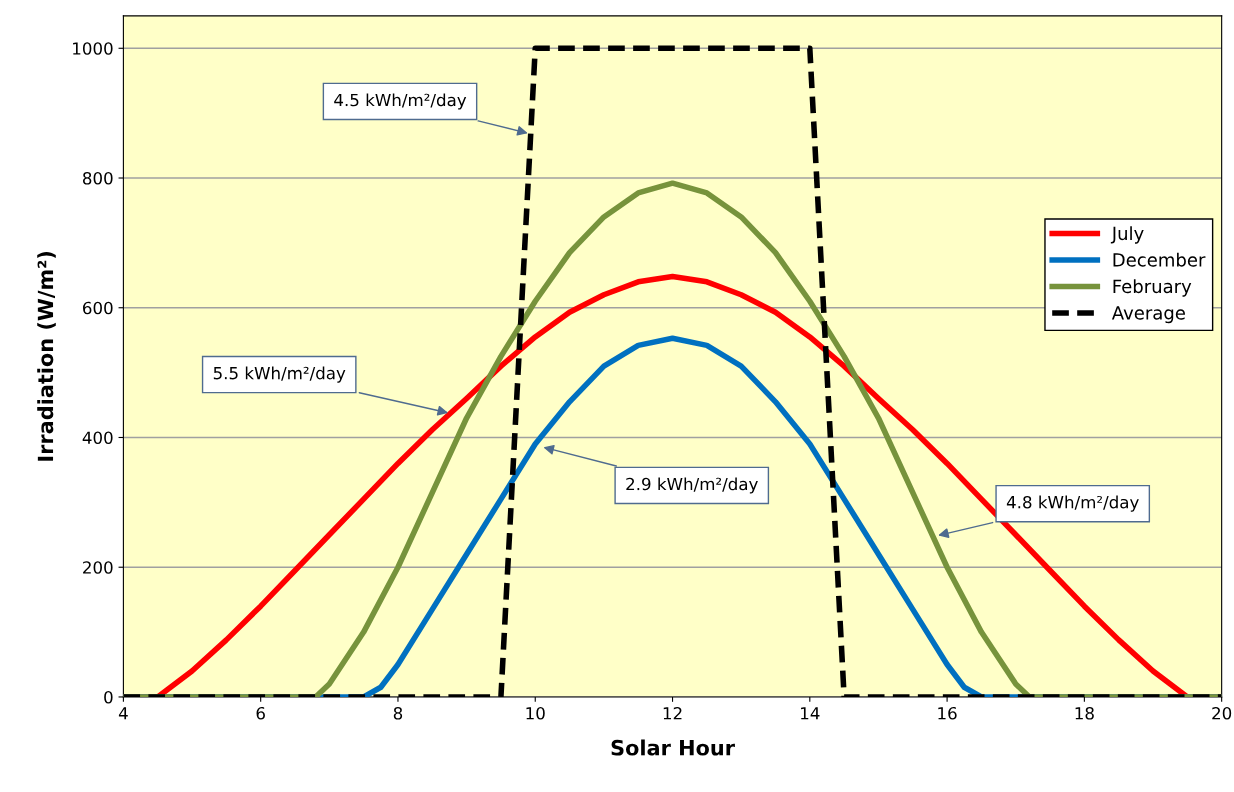 This screenshot has height=792, width=1234. I want to click on x-tick-label: 16, so click(947, 713).